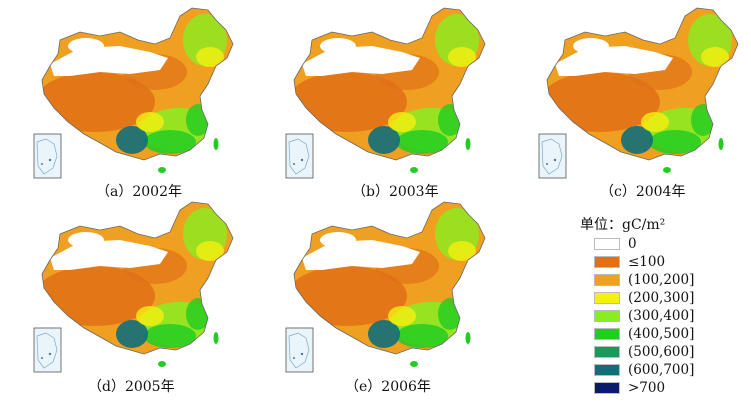  Describe the element at coordinates (669, 388) in the screenshot. I see `legend-item-8: >700` at that location.